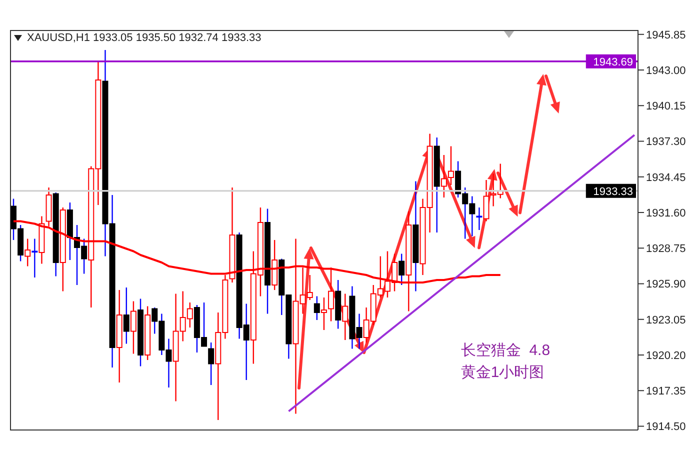 Image resolution: width=700 pixels, height=450 pixels. Describe the element at coordinates (666, 35) in the screenshot. I see `y-tick-label: 1945.85` at that location.